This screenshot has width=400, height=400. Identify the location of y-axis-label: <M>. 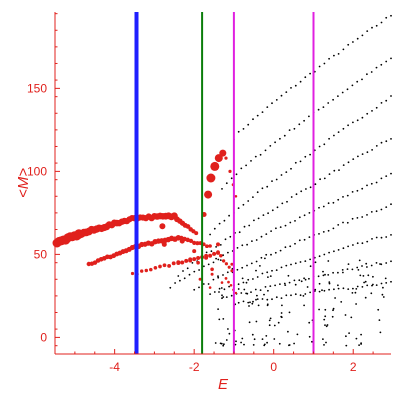
(23, 183).